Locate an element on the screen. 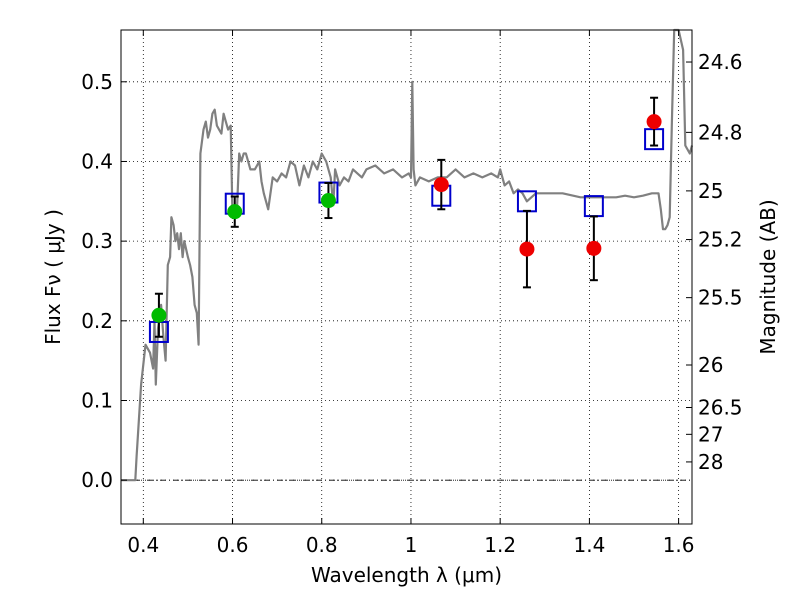 Image resolution: width=800 pixels, height=600 pixels. magnitude-tick-label: 25.2 is located at coordinates (720, 240).